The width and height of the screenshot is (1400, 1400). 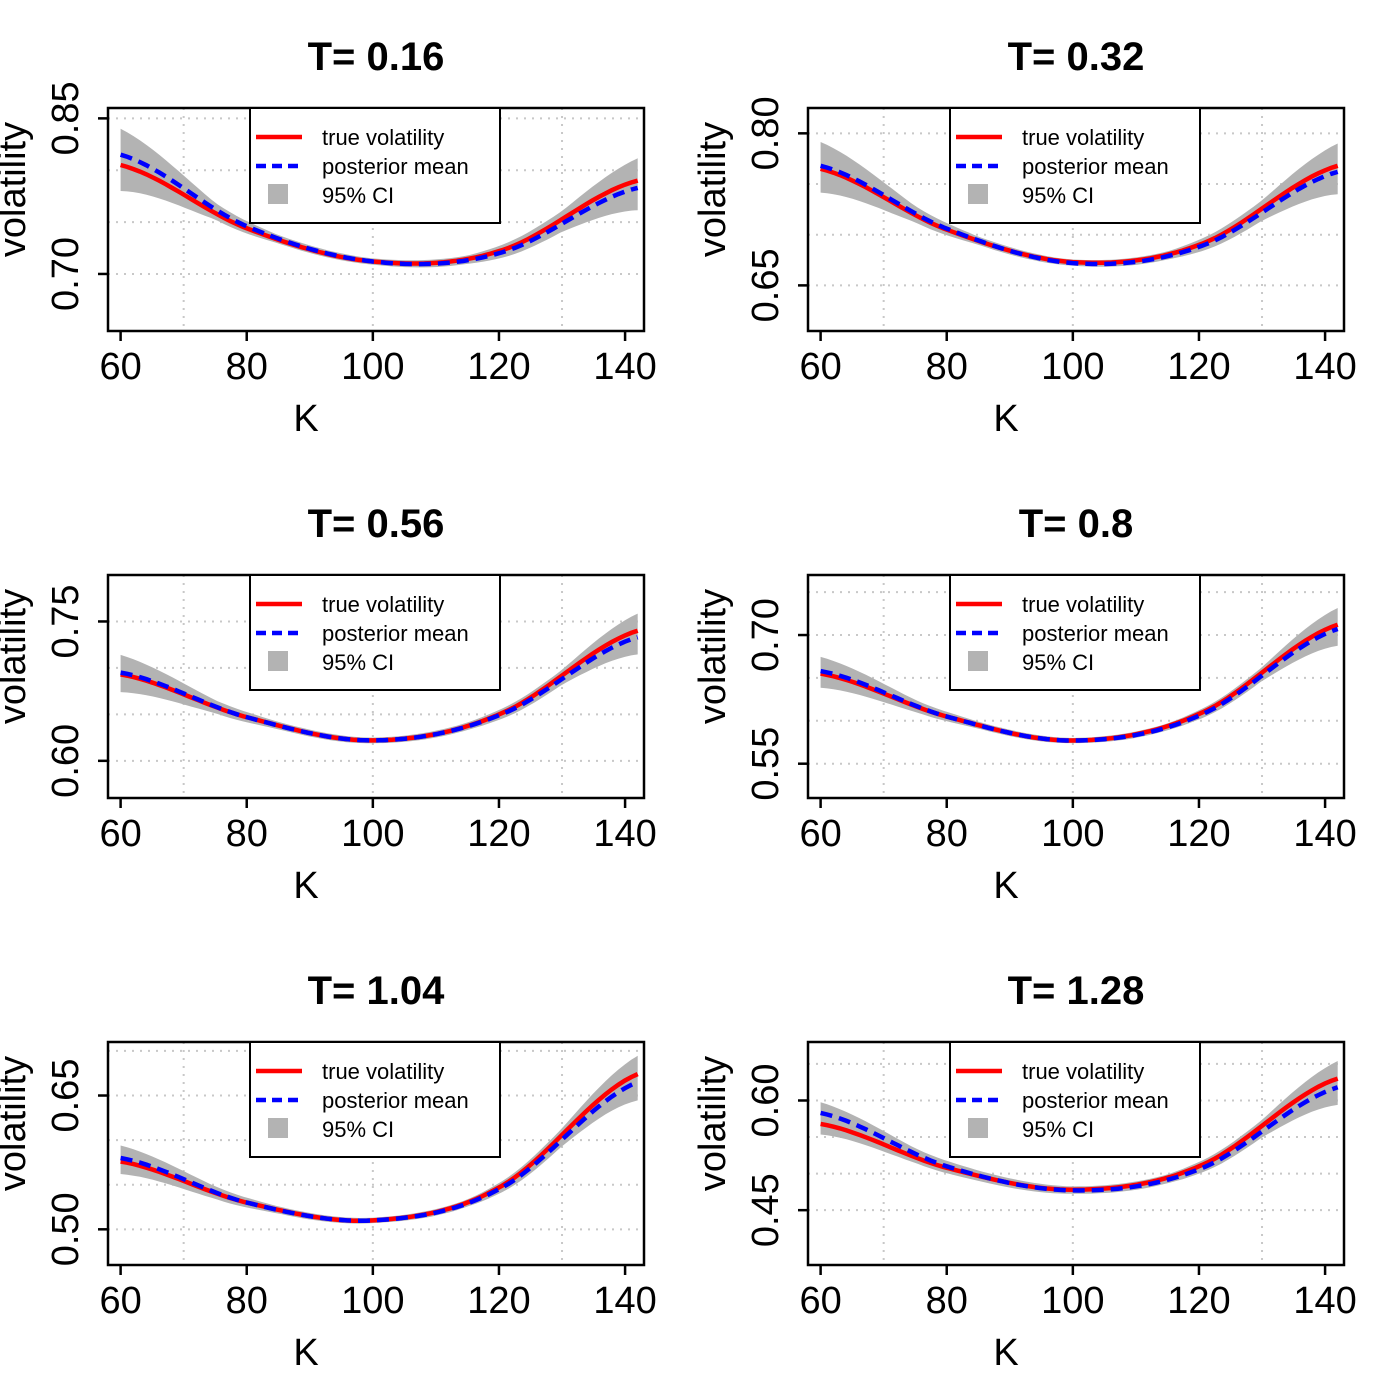 What do you see at coordinates (1076, 57) in the screenshot?
I see `panel-title: T= 0.32` at bounding box center [1076, 57].